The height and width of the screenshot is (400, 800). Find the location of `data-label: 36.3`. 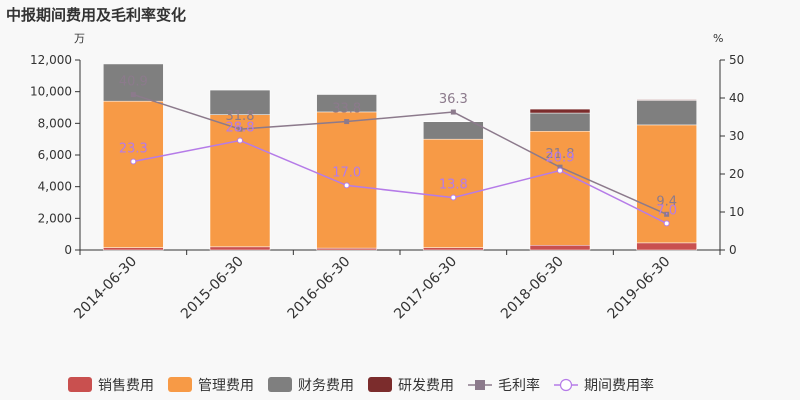

data-label: 36.3 is located at coordinates (453, 99).